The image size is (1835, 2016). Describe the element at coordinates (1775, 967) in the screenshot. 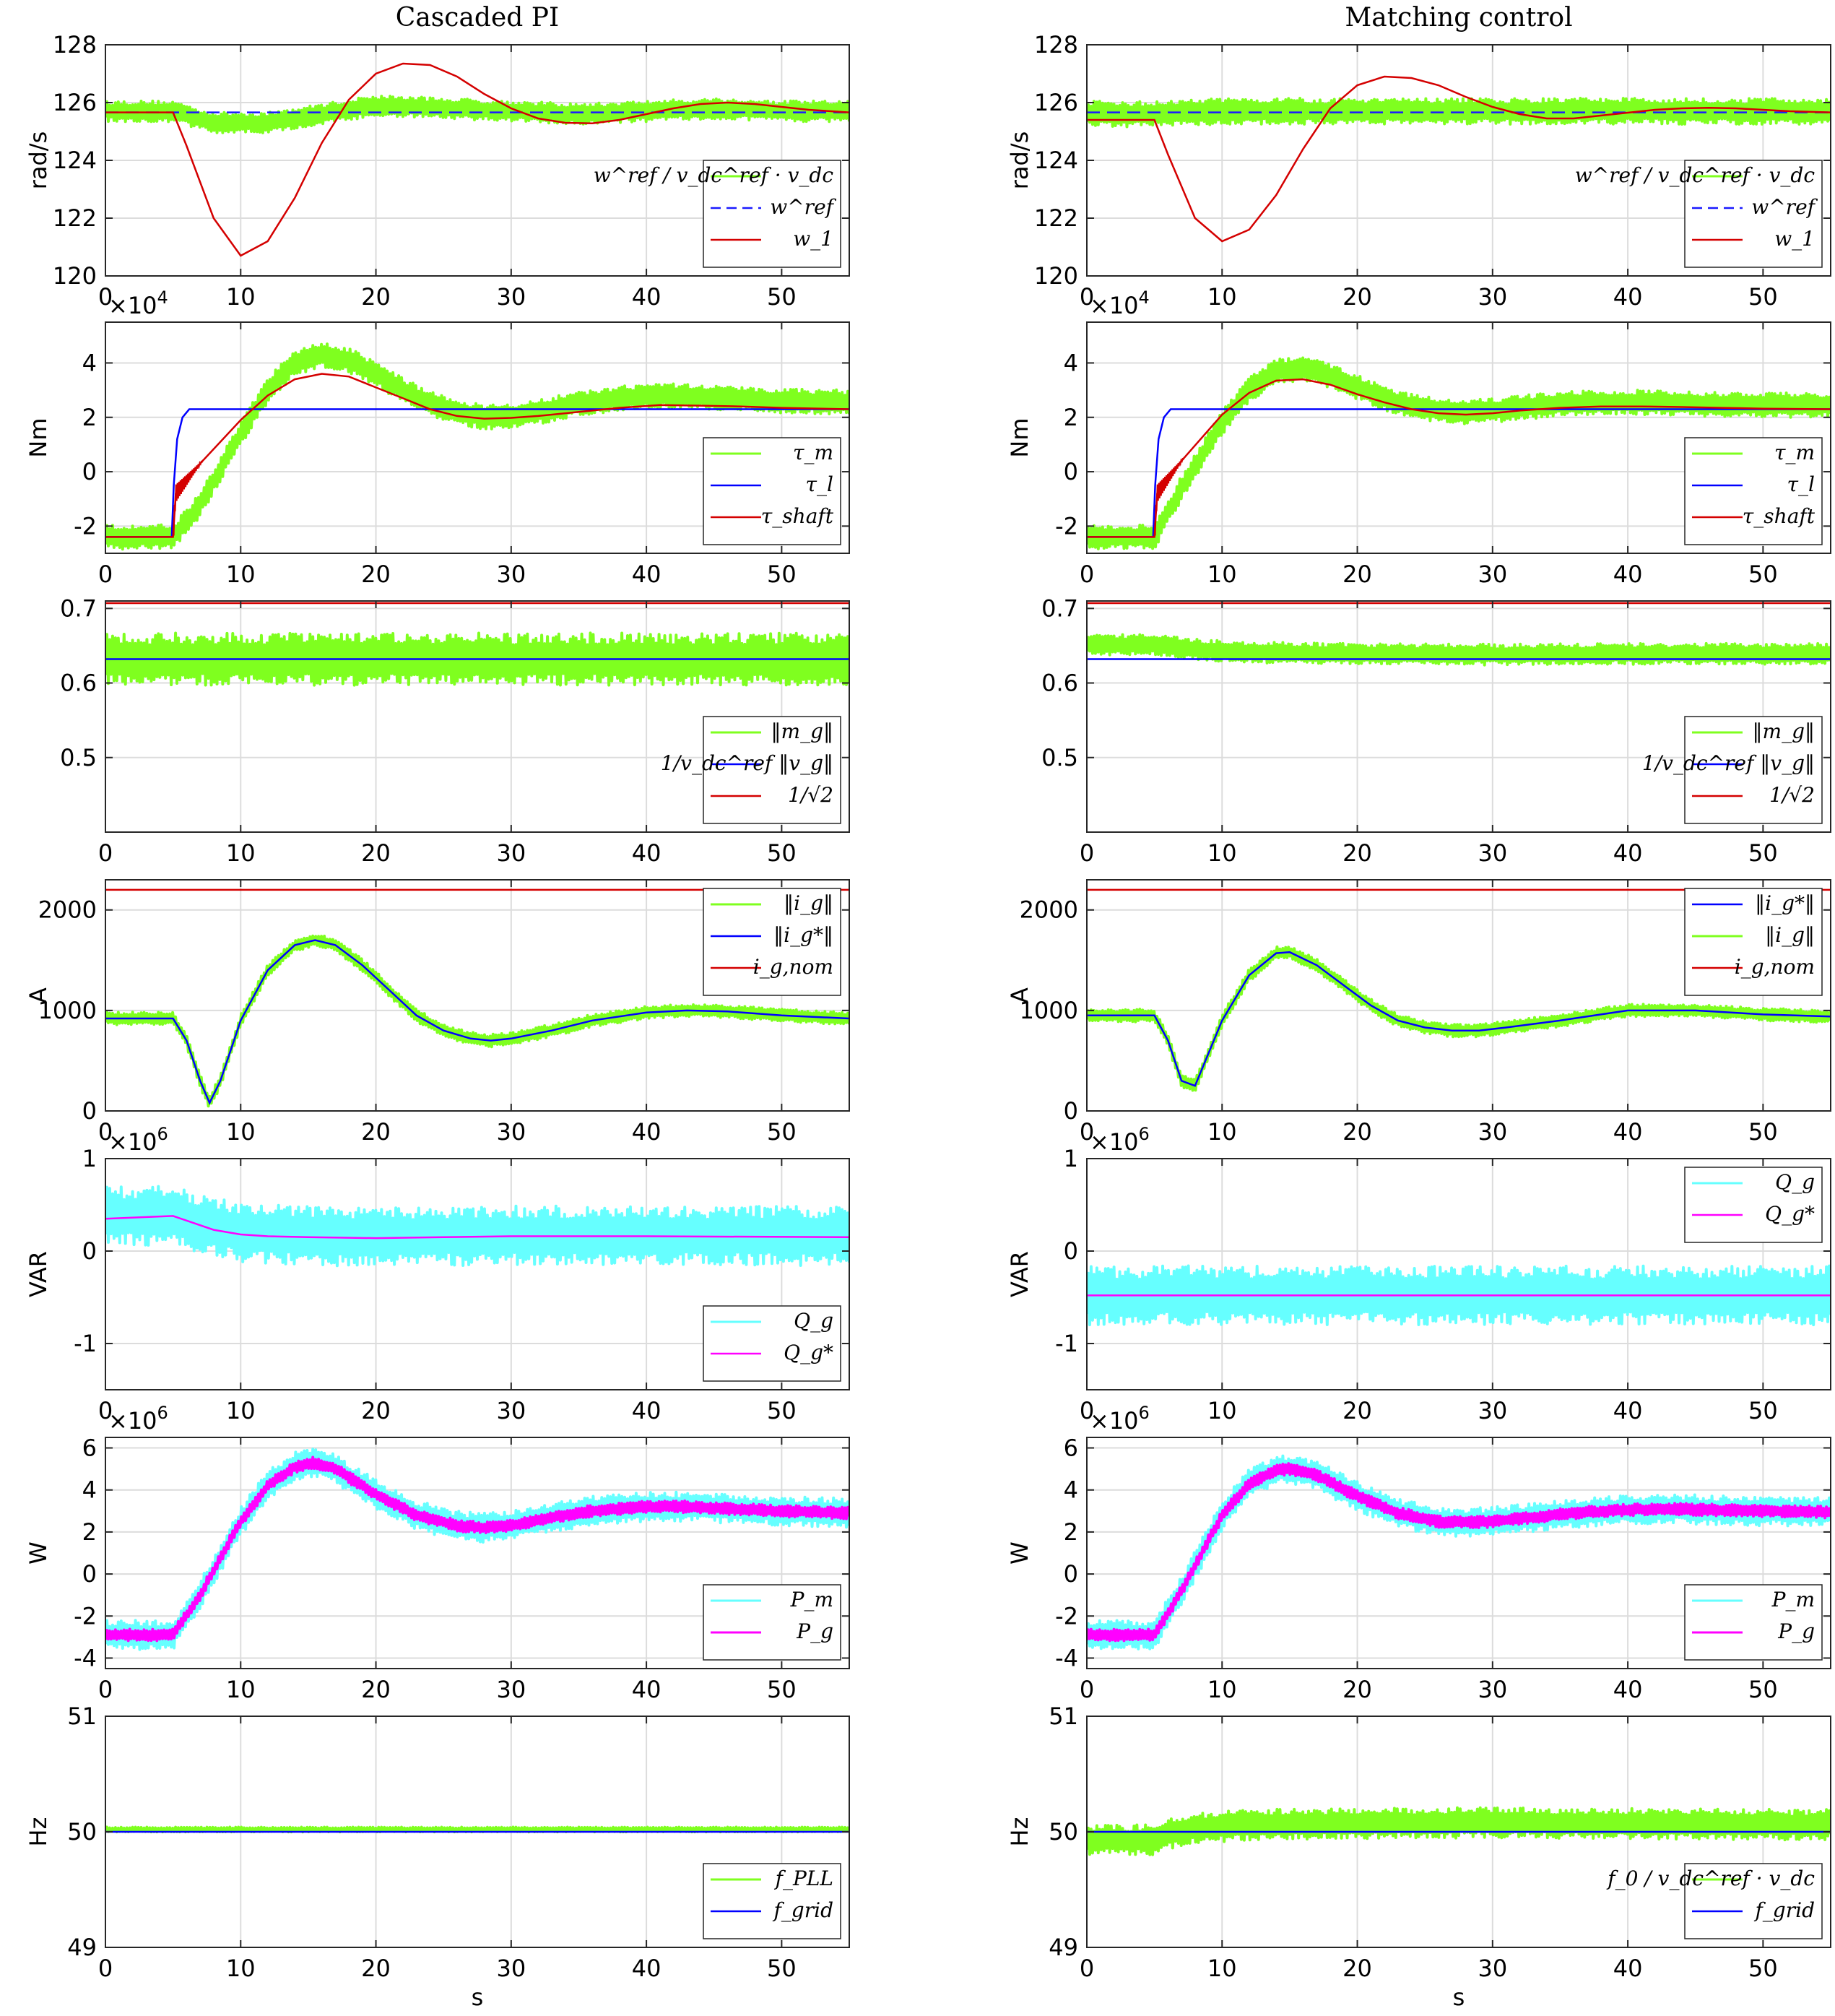

I see `svg-text: i_g,nom` at that location.